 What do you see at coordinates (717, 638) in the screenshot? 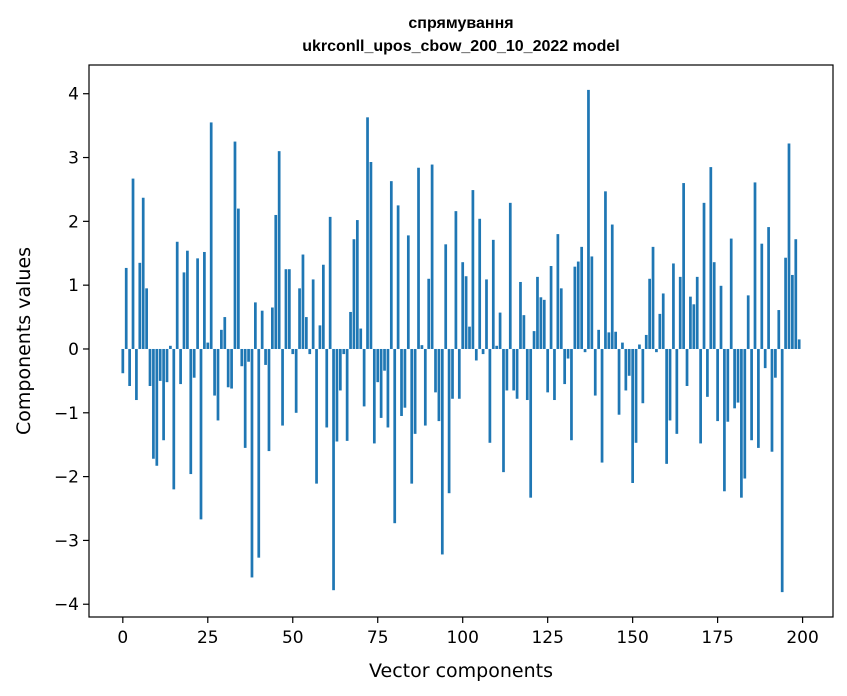
I see `x-tick-label: 175` at bounding box center [717, 638].